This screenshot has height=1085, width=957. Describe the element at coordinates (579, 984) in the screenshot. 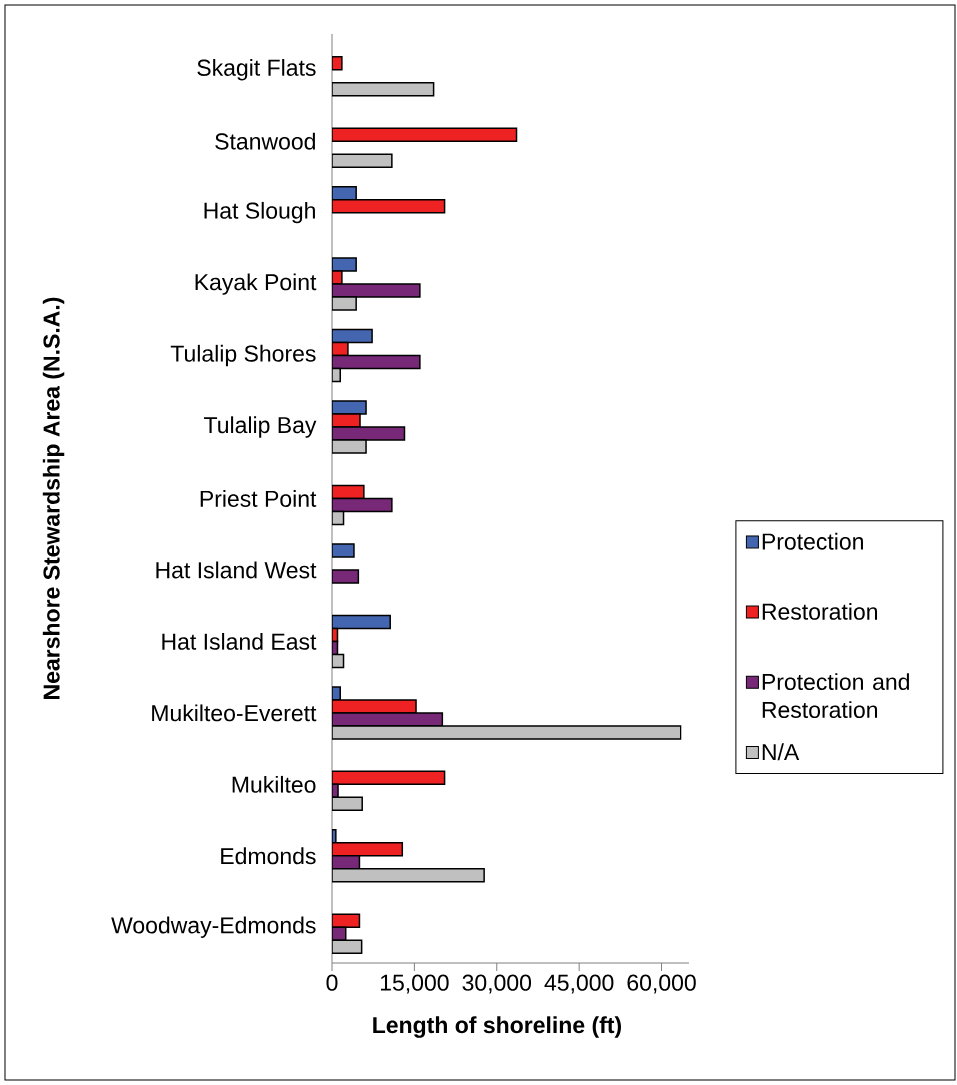

I see `x-tick-label: 45,000` at that location.